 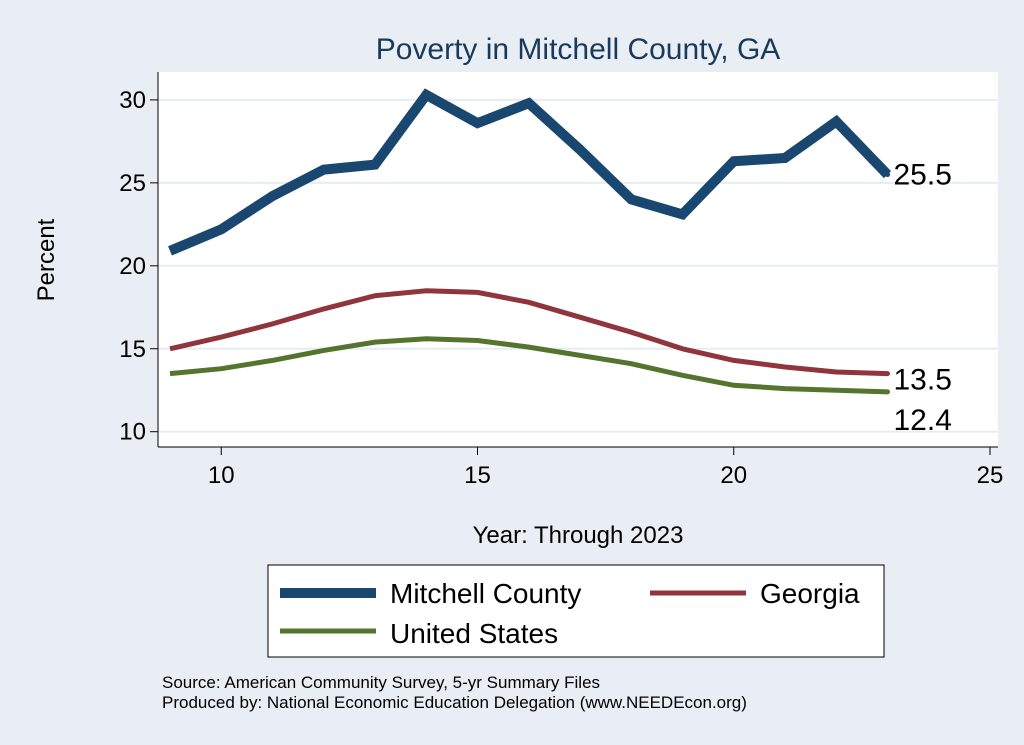 What do you see at coordinates (923, 298) in the screenshot?
I see `end-labels: 25.5 13.5 12.4` at bounding box center [923, 298].